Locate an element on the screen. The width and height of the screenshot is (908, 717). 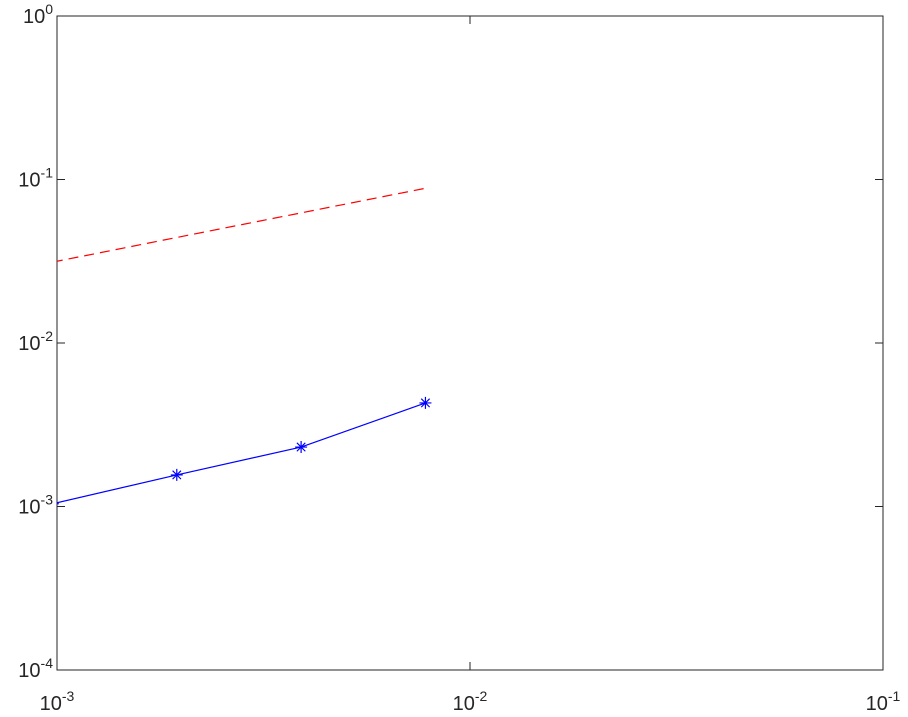
y-tick-label: 10⁻¹ is located at coordinates (35, 178).